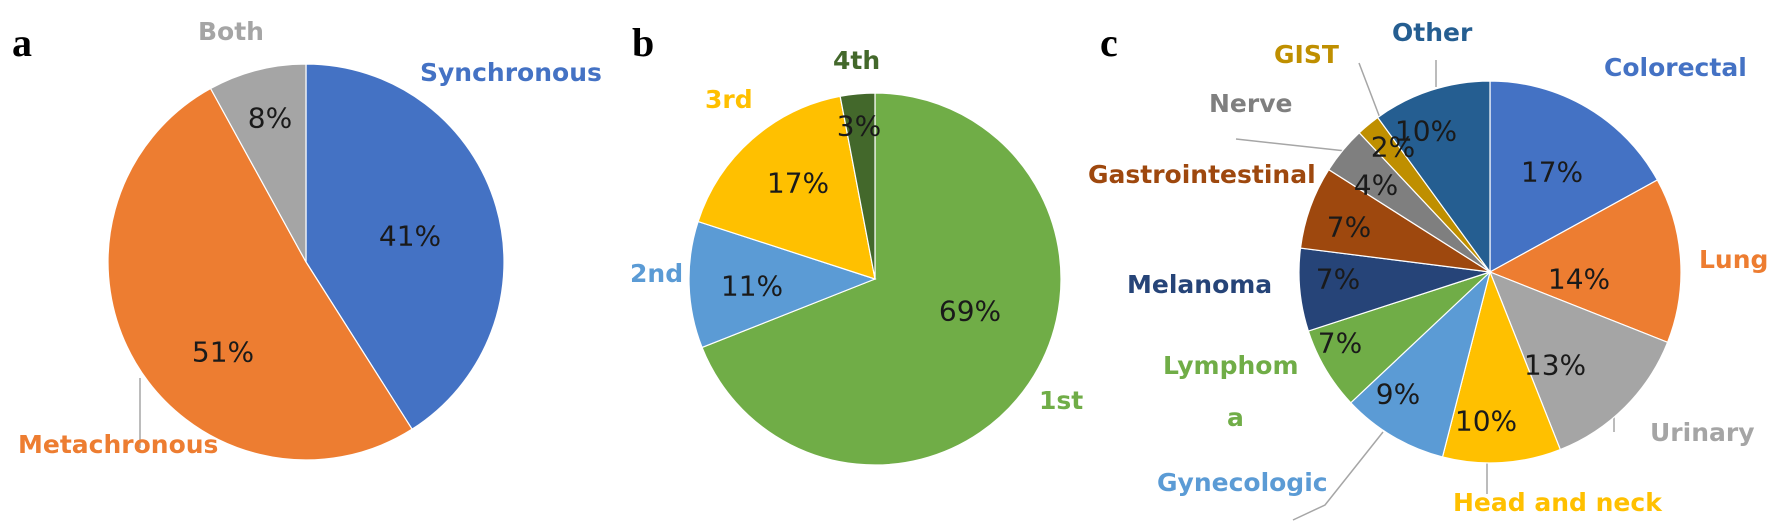  I want to click on value-label-gist: 2%, so click(1393, 147).